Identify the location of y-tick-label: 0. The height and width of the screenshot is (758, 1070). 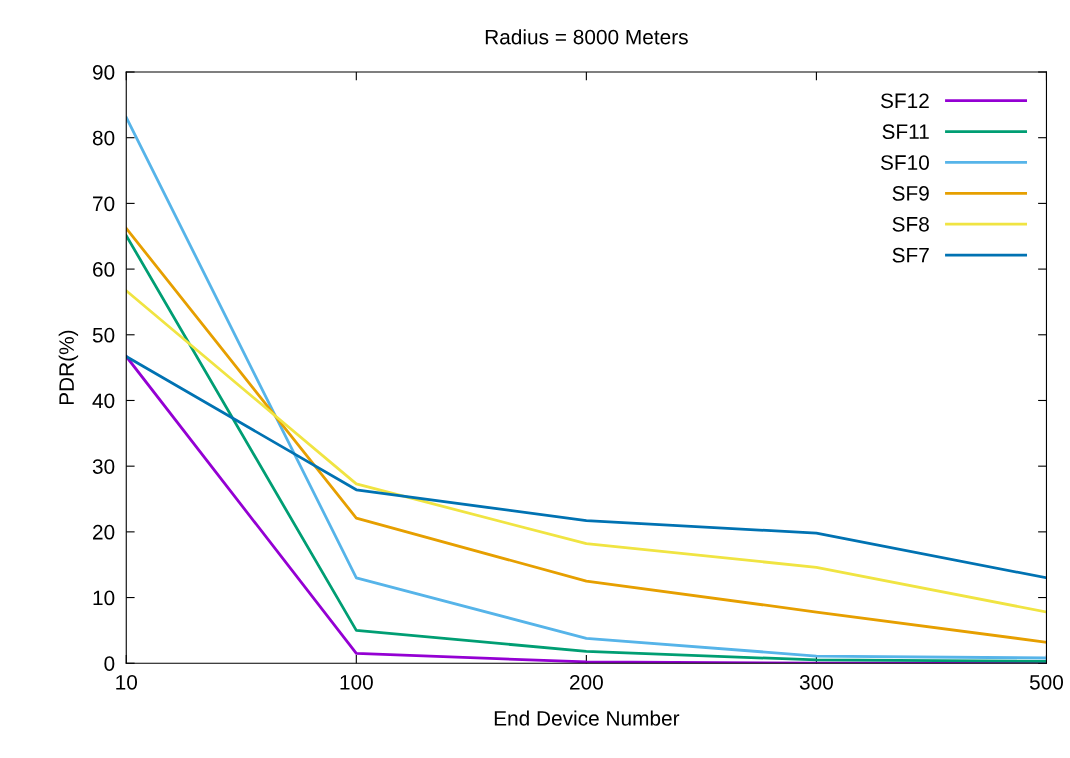
(109, 663).